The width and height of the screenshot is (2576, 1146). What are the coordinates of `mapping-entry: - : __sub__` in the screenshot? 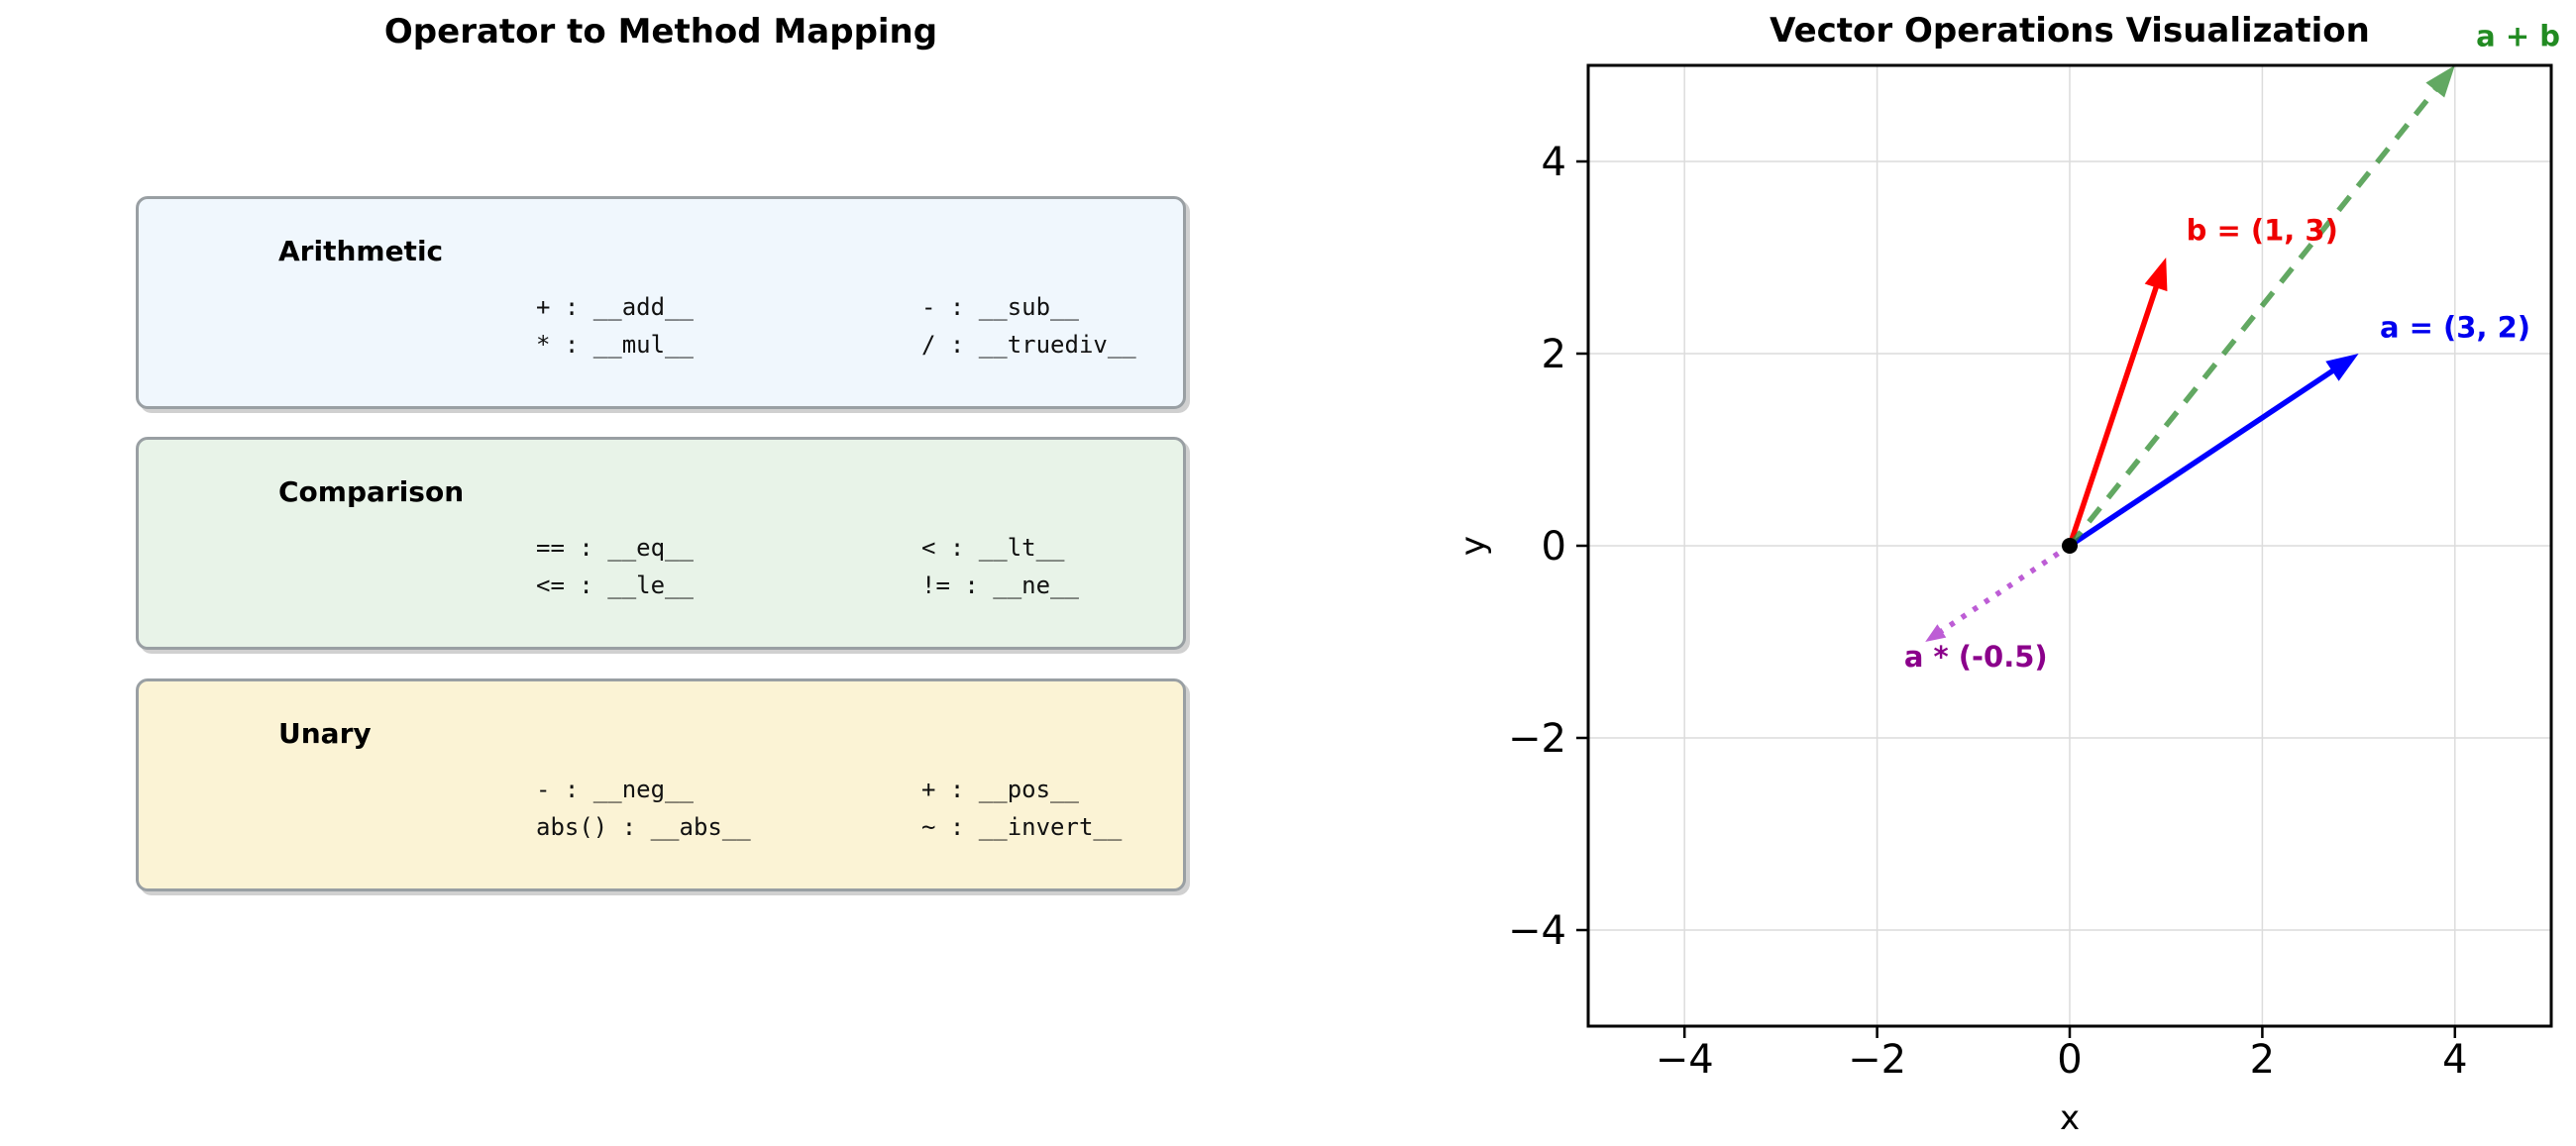 It's located at (1000, 307).